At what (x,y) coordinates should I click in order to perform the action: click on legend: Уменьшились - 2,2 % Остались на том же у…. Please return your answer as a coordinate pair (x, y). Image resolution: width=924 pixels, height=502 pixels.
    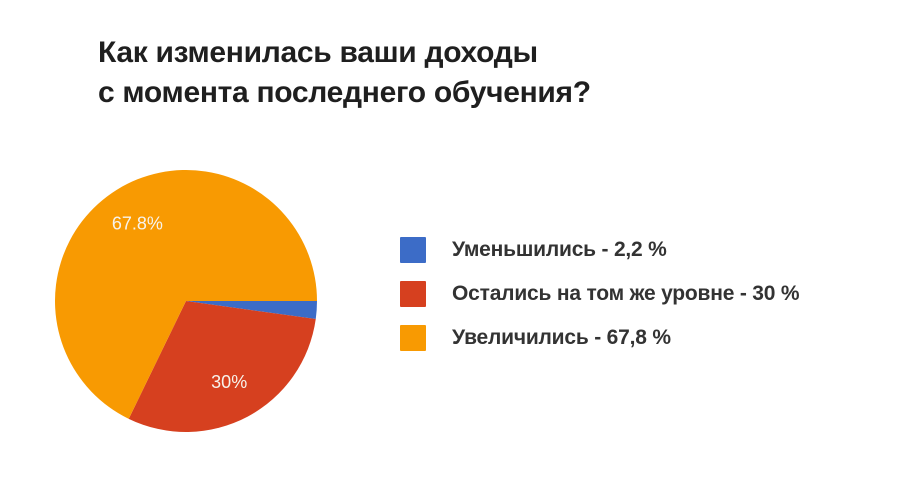
    Looking at the image, I should click on (600, 294).